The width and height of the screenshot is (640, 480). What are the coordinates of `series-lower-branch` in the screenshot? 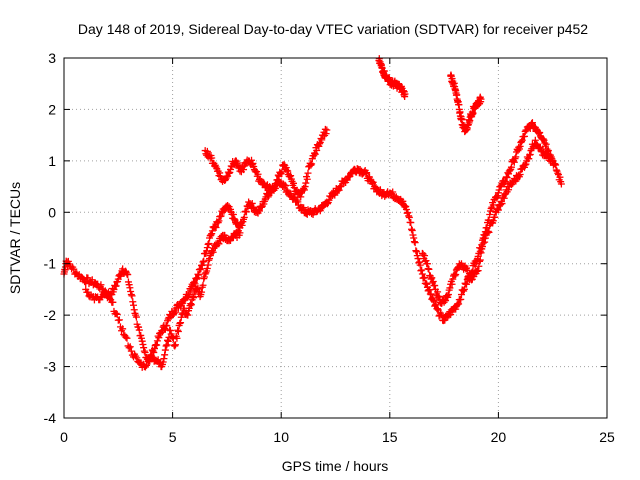 It's located at (163, 299).